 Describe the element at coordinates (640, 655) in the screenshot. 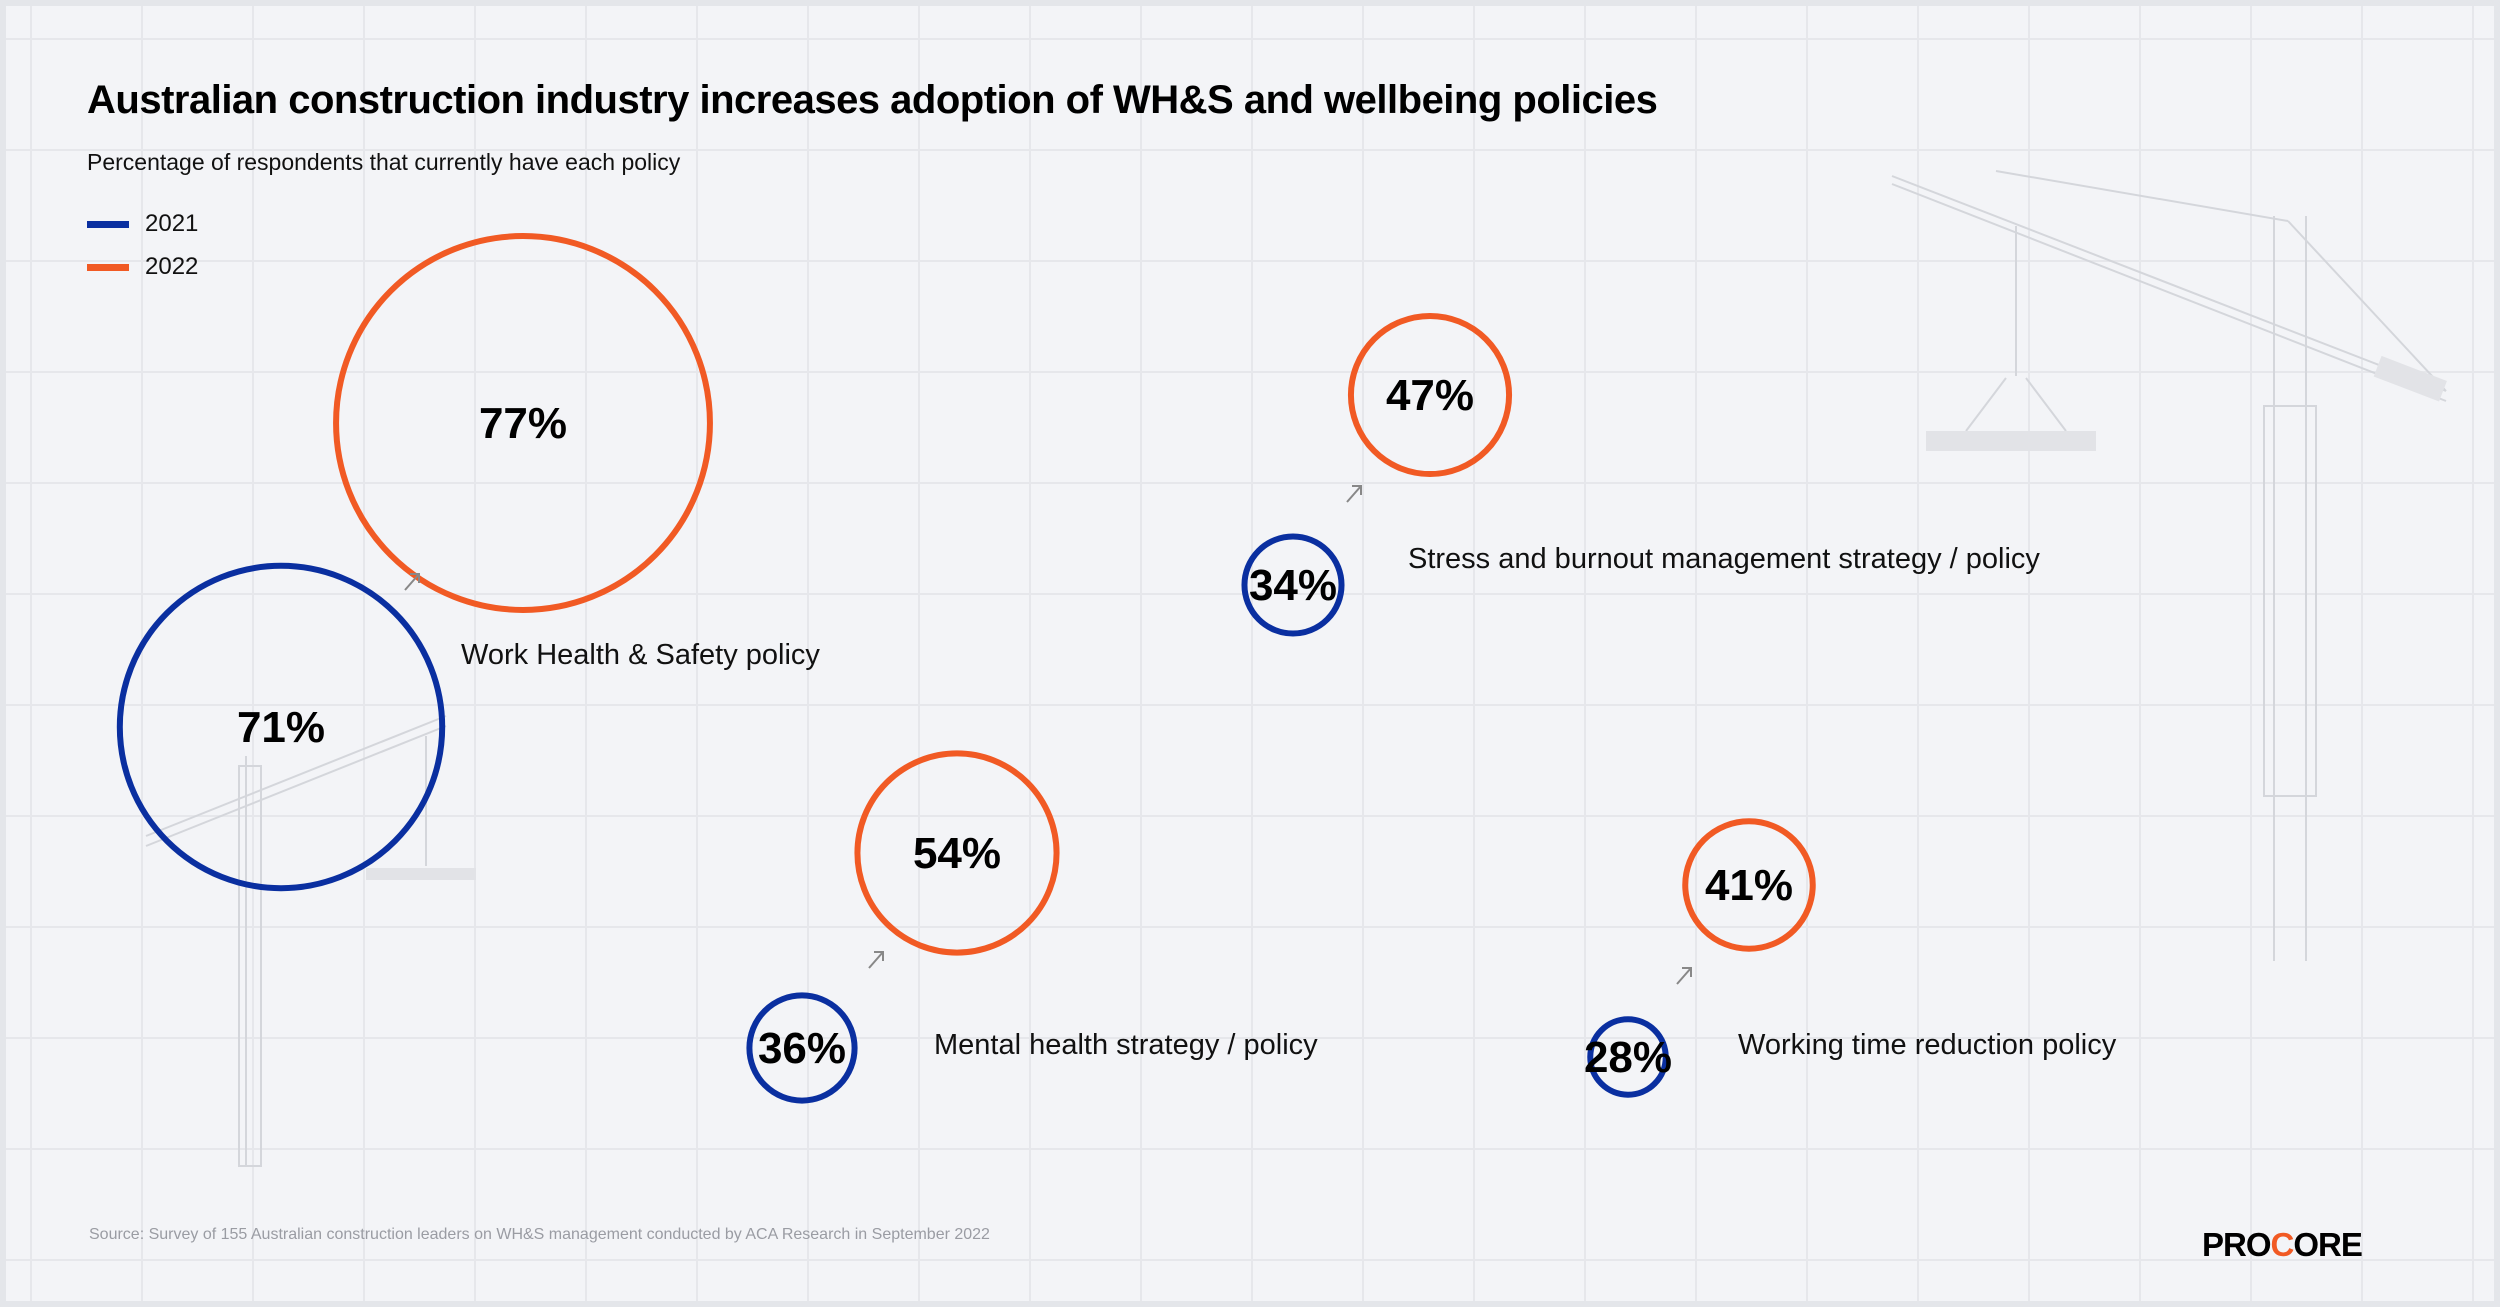

I see `category-label: Work Health & Safety policy` at that location.